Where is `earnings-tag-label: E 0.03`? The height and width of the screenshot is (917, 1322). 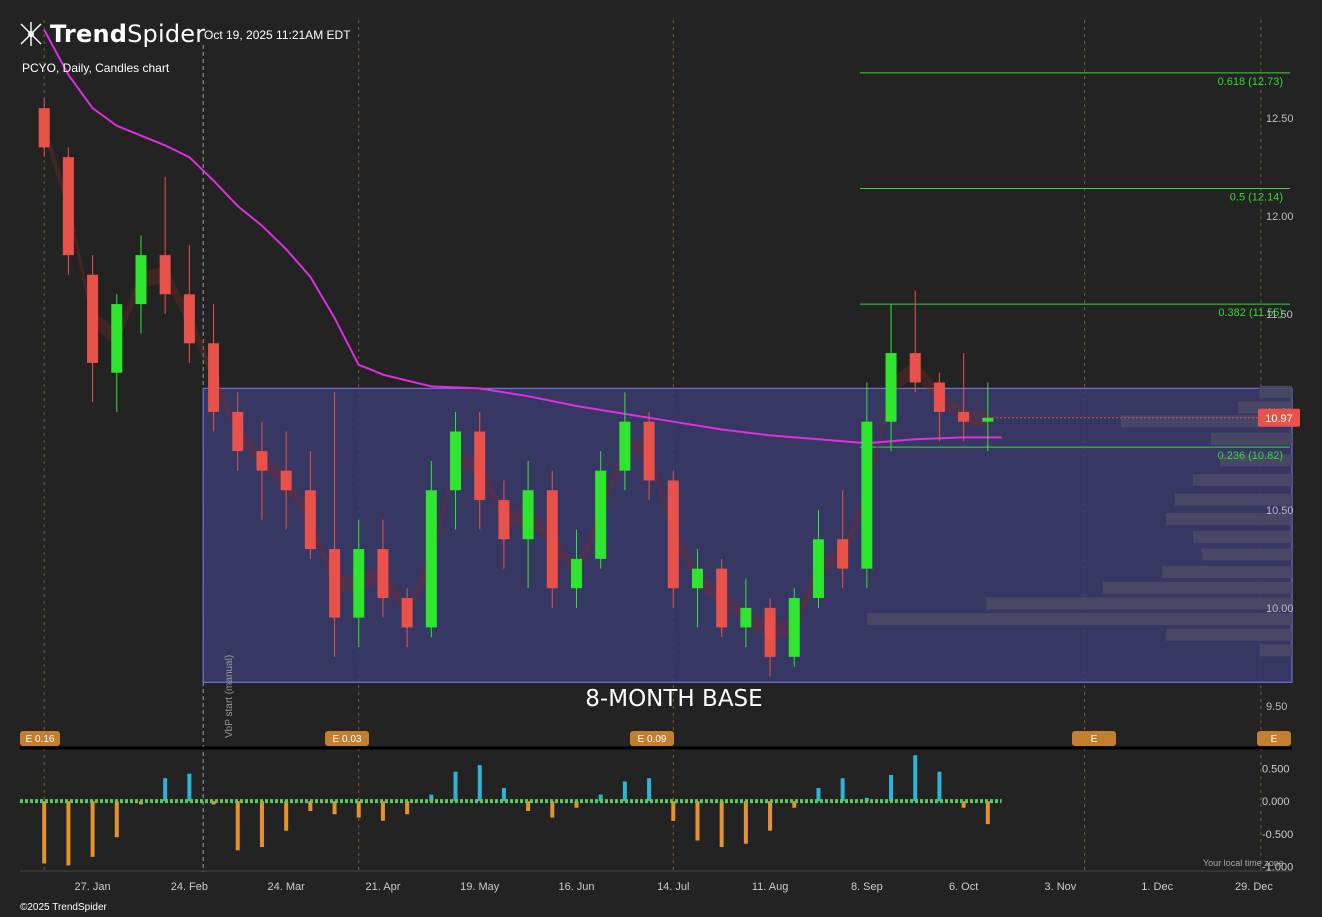 earnings-tag-label: E 0.03 is located at coordinates (347, 739).